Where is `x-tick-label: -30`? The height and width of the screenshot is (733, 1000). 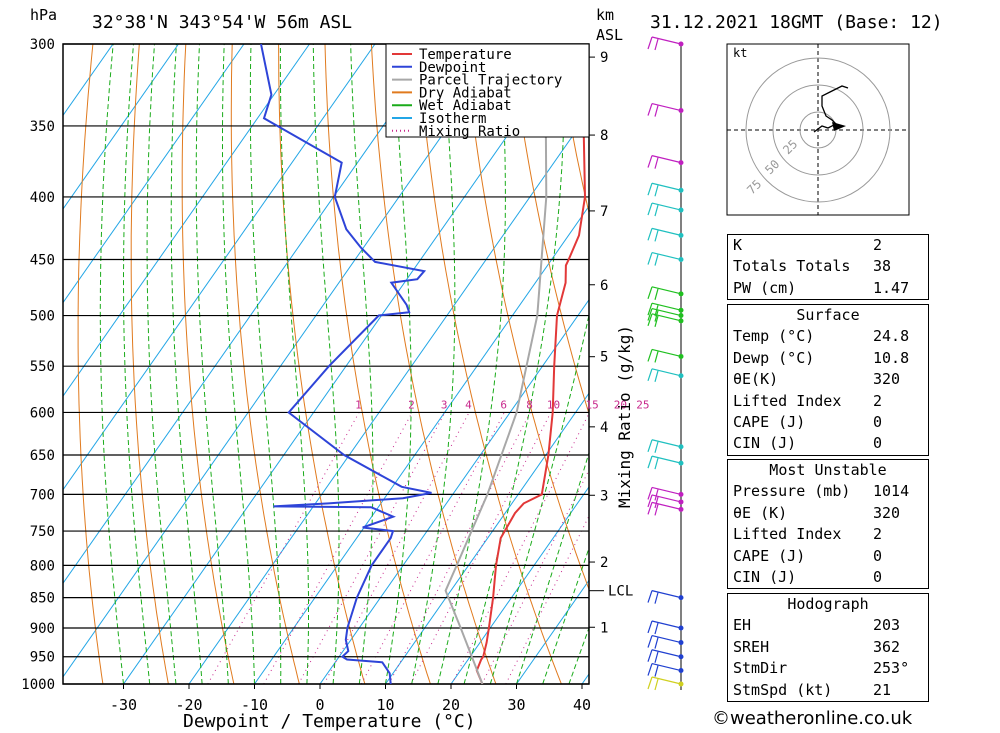
x-tick-label: -30 is located at coordinates (123, 705).